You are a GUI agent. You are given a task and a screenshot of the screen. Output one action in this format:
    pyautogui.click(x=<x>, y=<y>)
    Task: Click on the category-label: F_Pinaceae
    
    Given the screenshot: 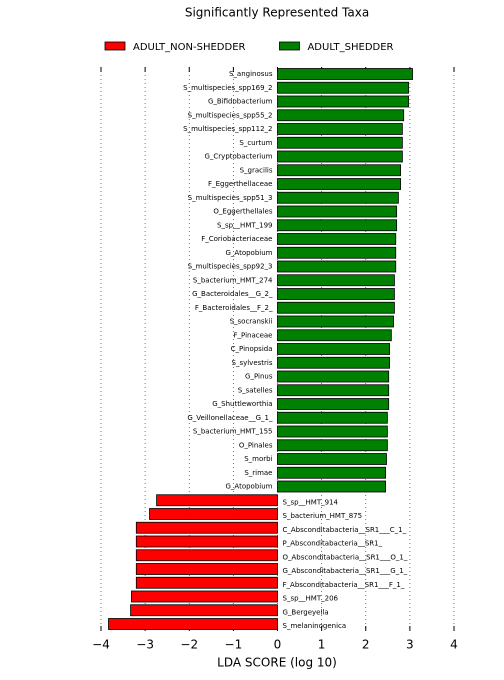 What is the action you would take?
    pyautogui.click(x=252, y=335)
    